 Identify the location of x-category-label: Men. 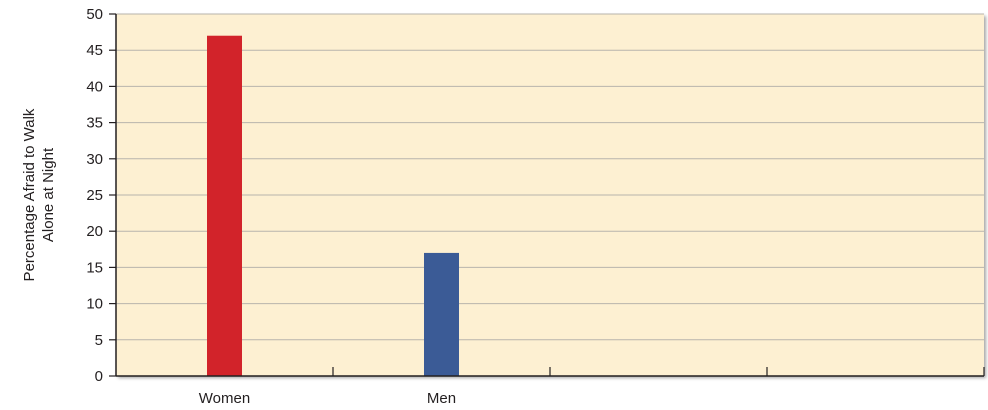
(441, 398).